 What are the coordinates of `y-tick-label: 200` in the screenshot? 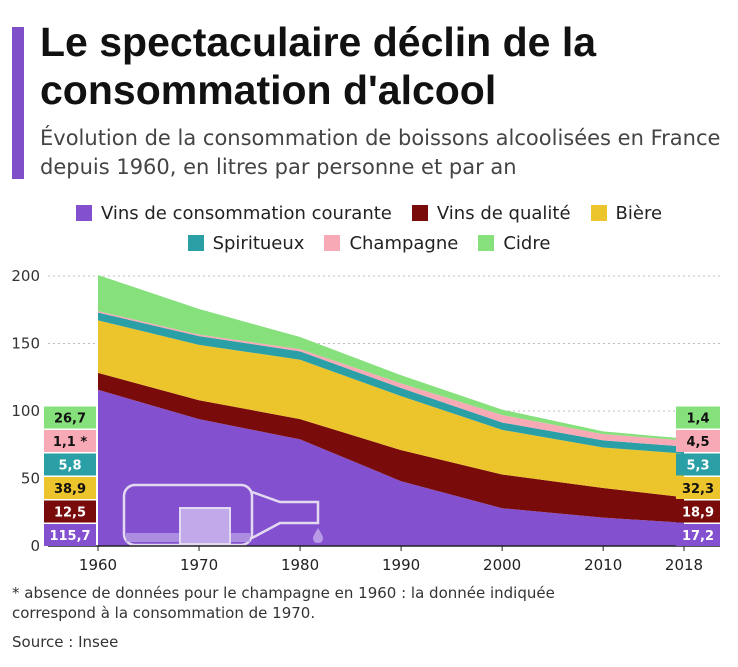 It's located at (25, 276).